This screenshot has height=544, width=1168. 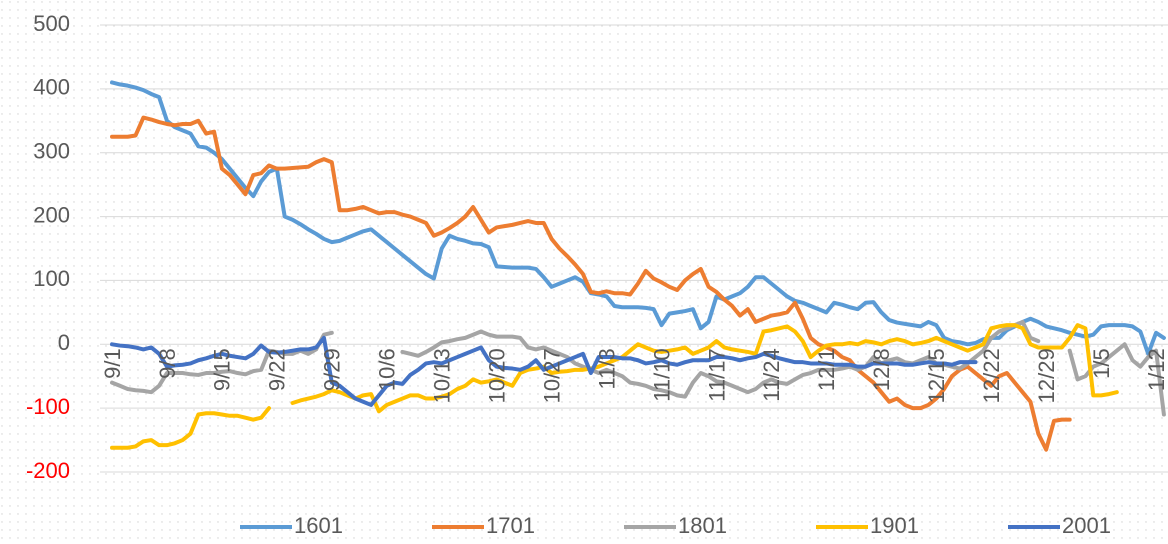 What do you see at coordinates (442, 375) in the screenshot?
I see `x-tick-label: 10/13` at bounding box center [442, 375].